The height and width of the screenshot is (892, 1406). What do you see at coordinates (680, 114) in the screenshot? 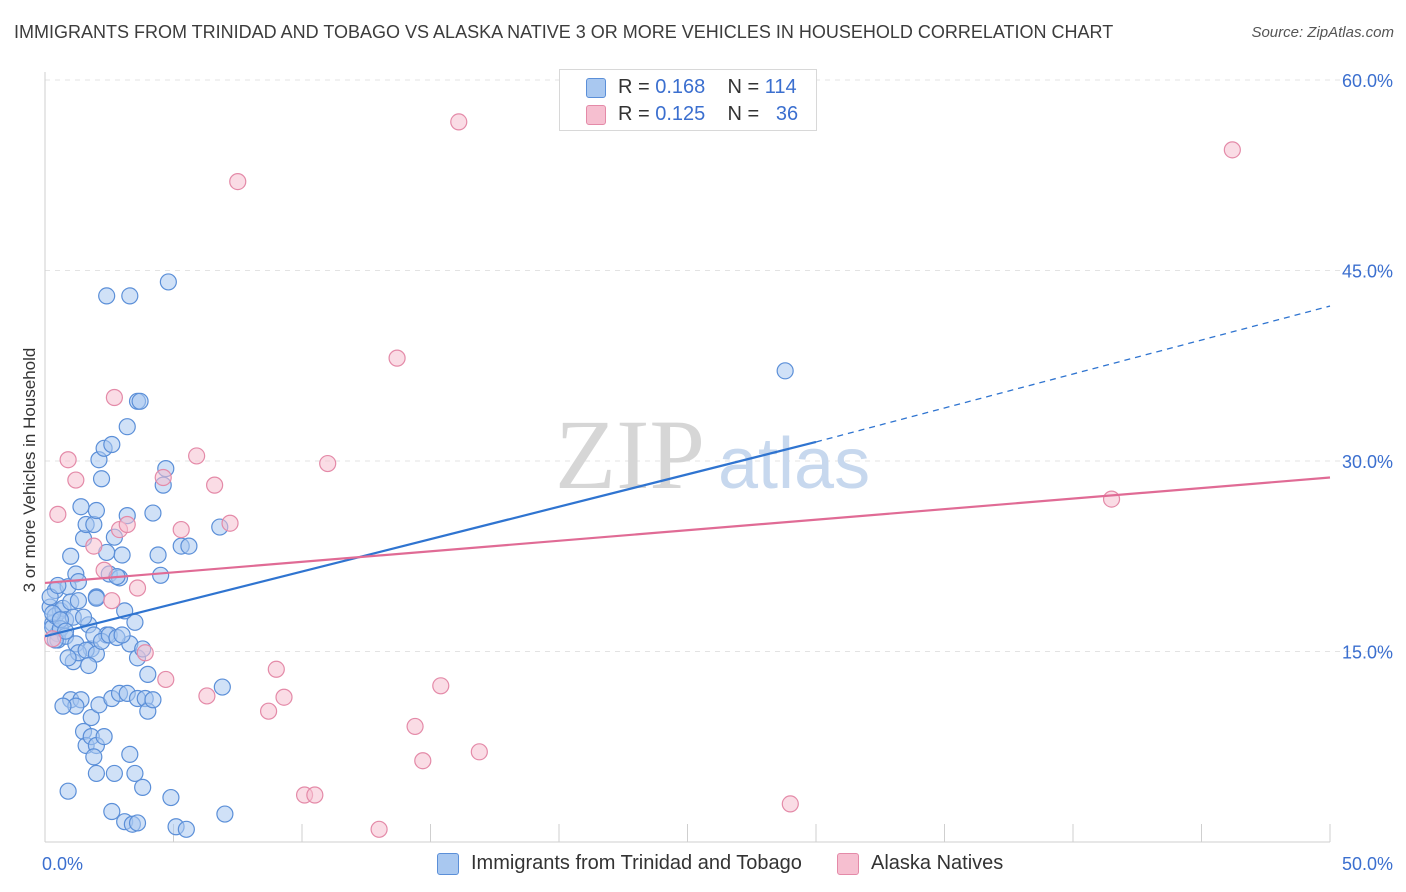
I see `r-value: 0.125` at bounding box center [680, 114].